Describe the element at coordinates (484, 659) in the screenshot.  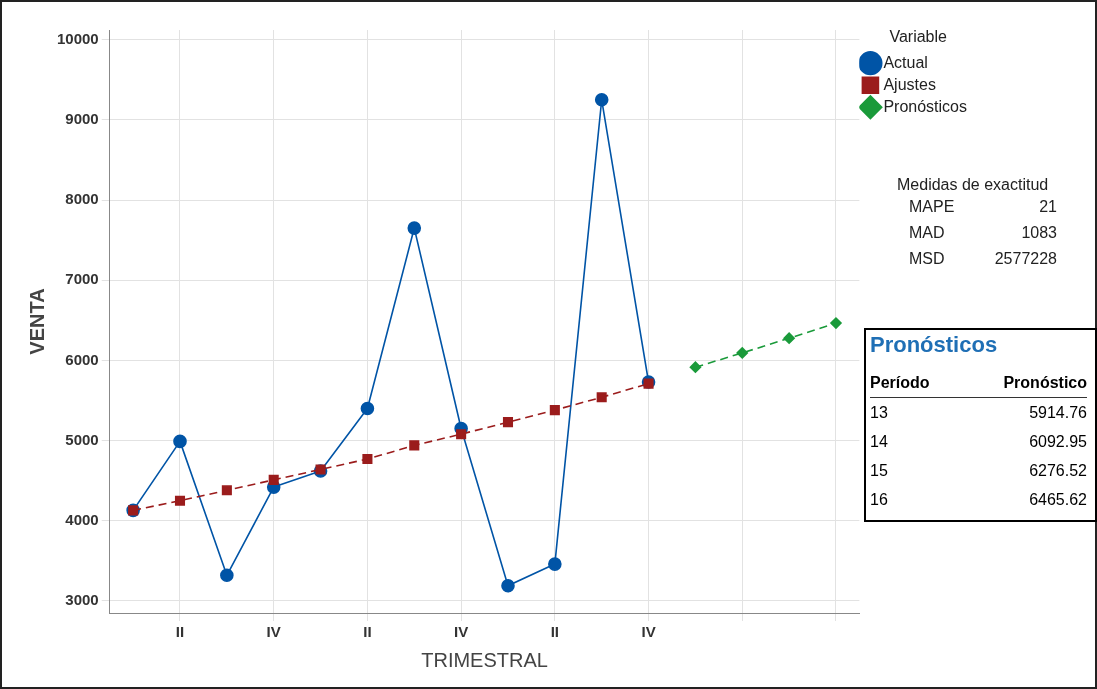
I see `x-axis-title: TRIMESTRAL` at that location.